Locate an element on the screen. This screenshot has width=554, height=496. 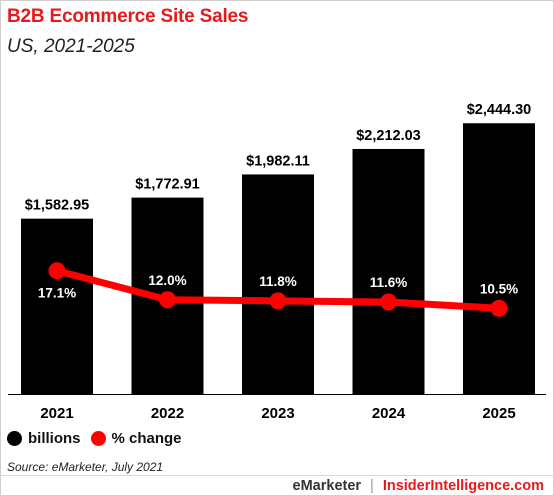
footer-brand: eMarketer | InsiderIntelligence.com is located at coordinates (418, 486).